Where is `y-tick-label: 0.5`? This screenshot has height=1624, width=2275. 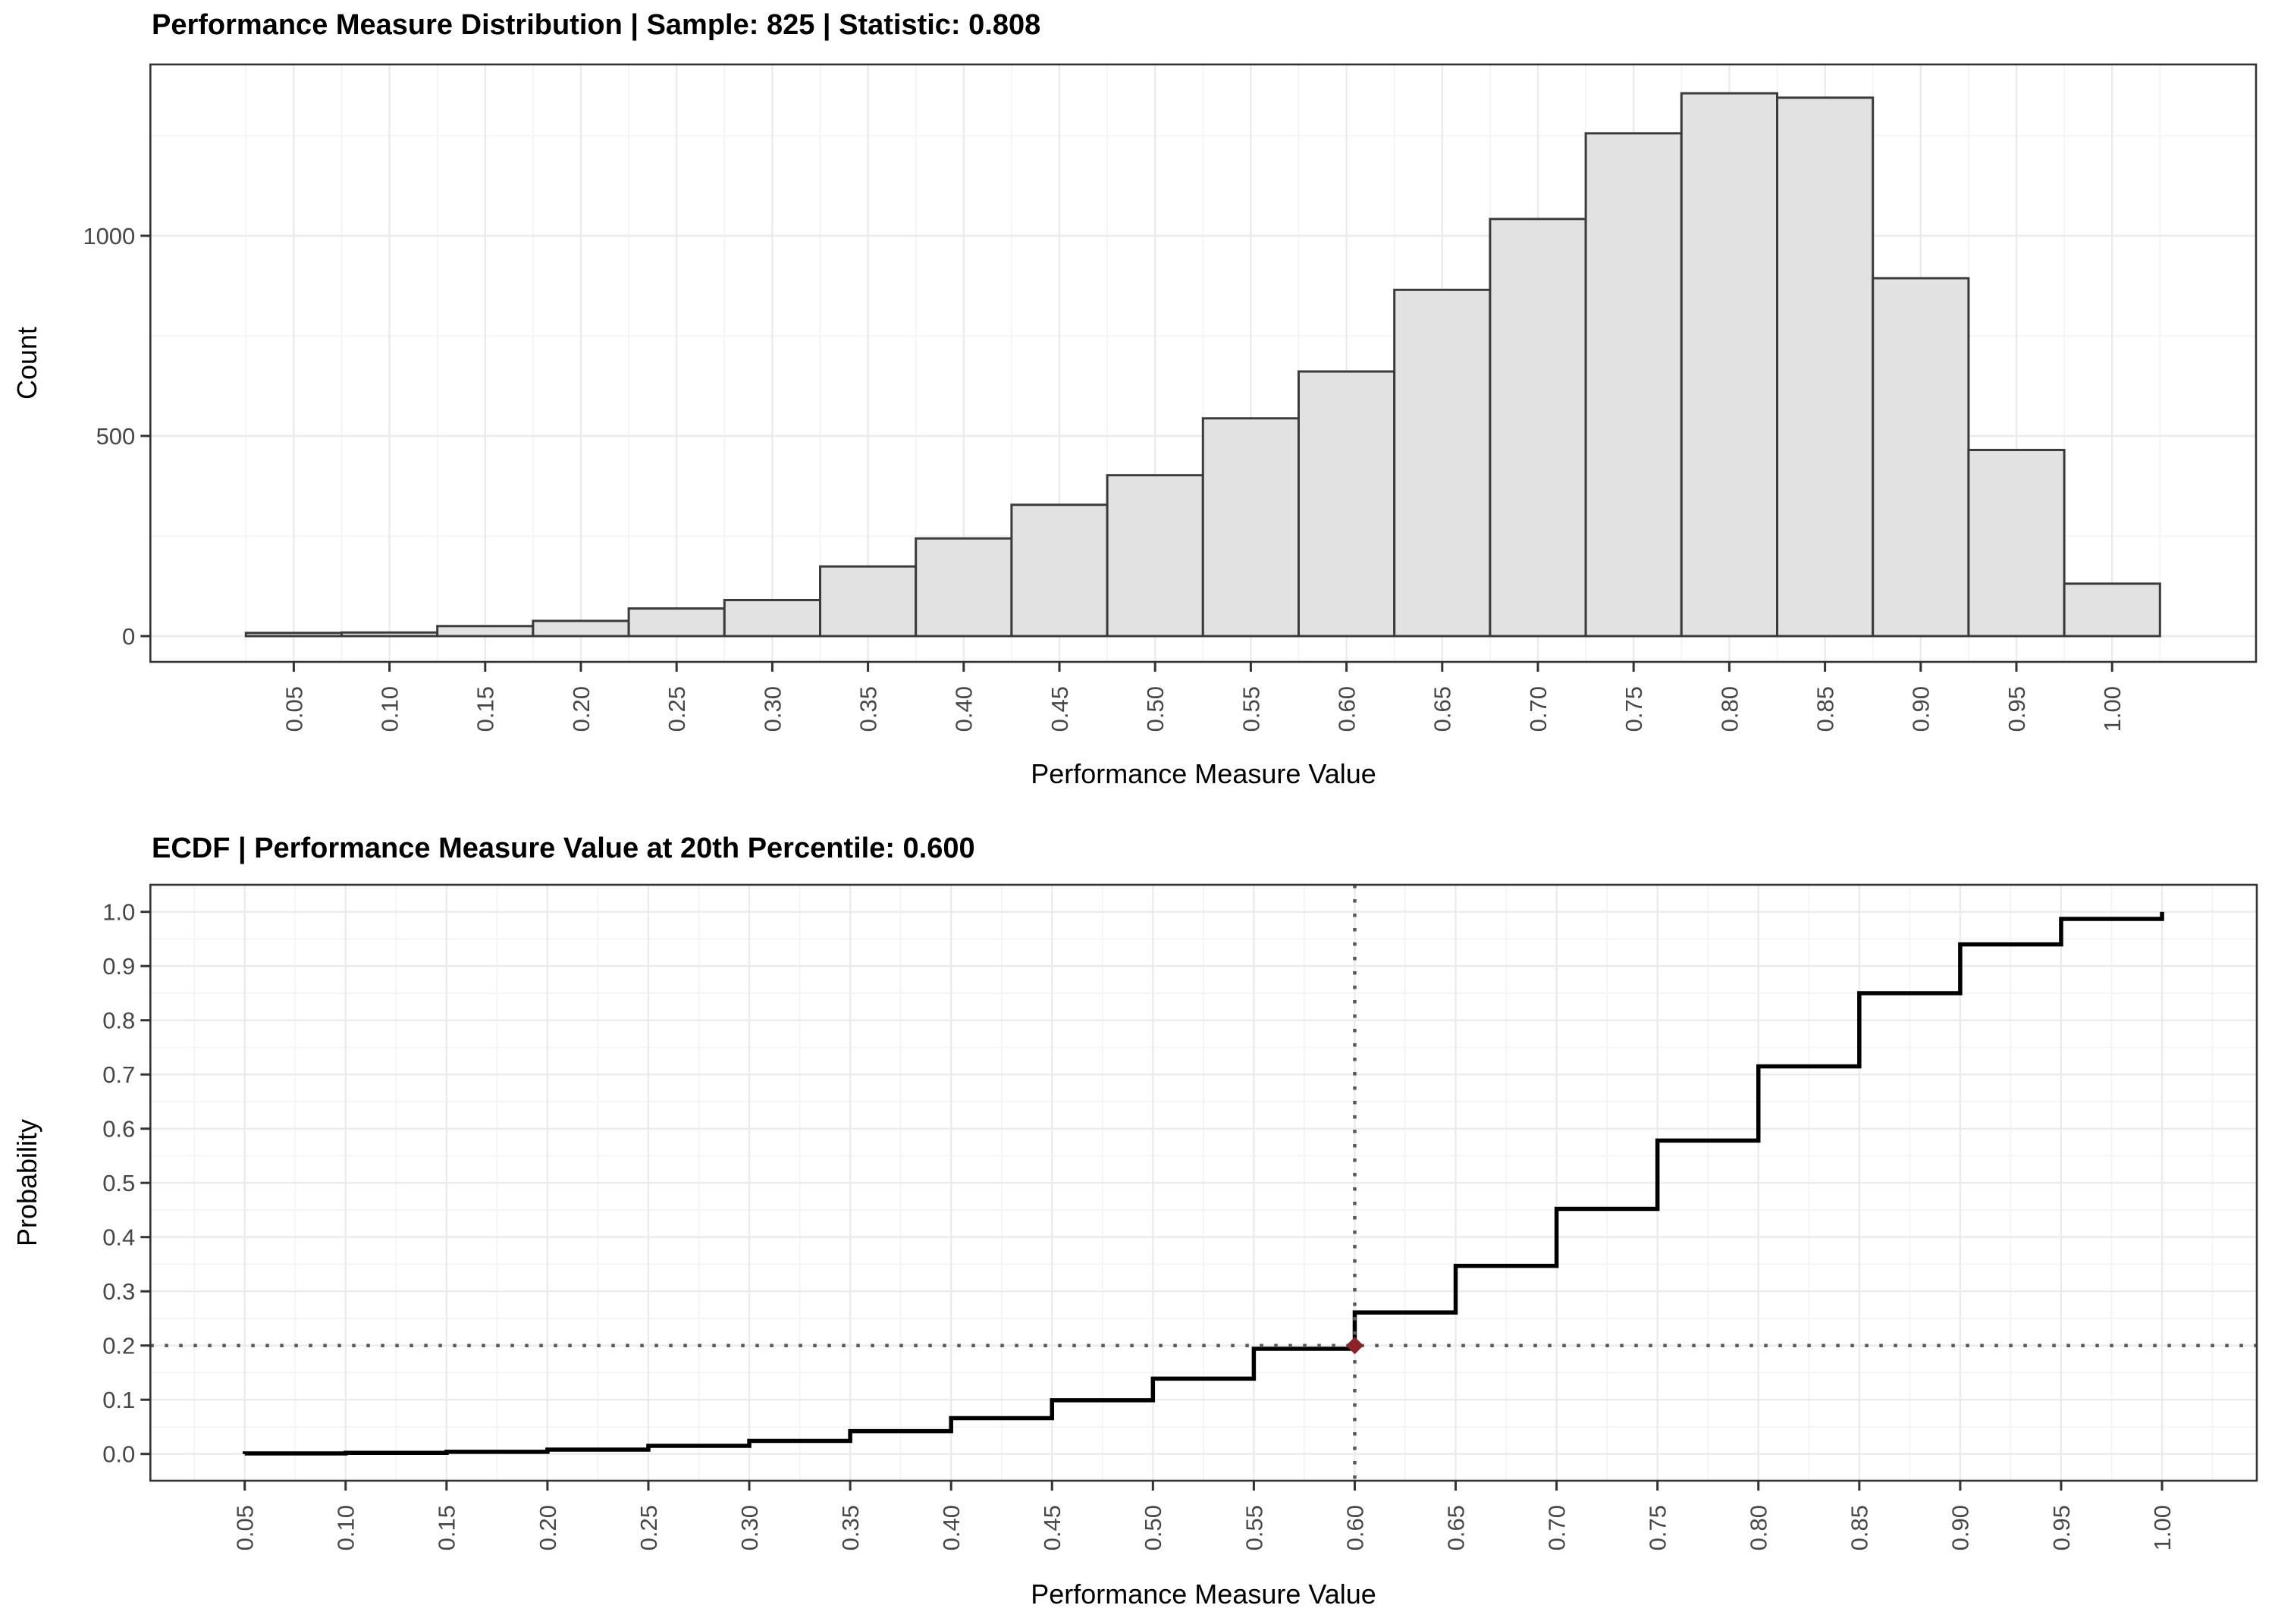
y-tick-label: 0.5 is located at coordinates (118, 1183).